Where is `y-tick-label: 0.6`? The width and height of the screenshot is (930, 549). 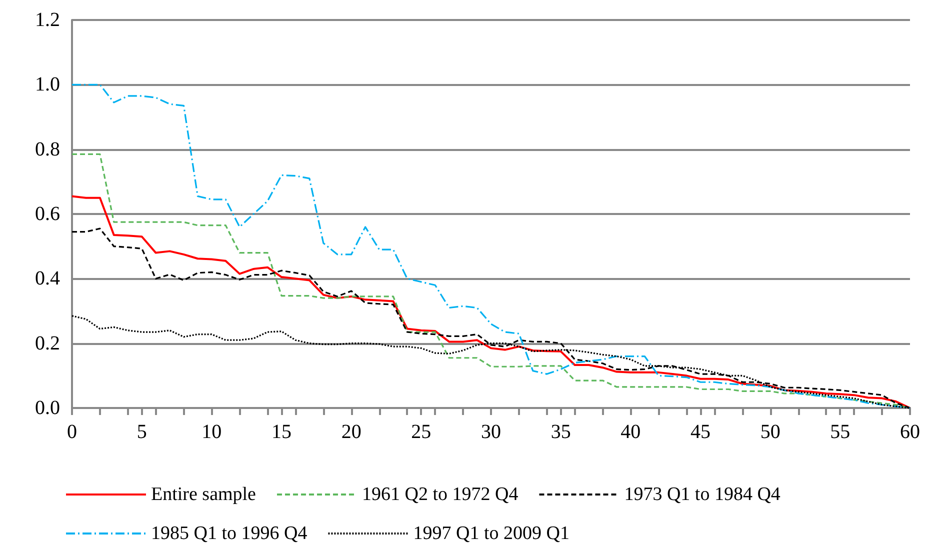
y-tick-label: 0.6 is located at coordinates (47, 214).